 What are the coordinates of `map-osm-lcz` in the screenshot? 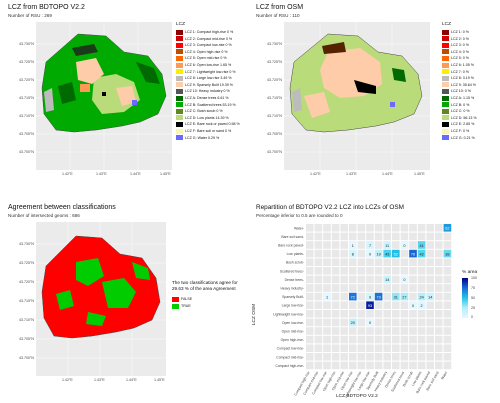 It's located at (357, 96).